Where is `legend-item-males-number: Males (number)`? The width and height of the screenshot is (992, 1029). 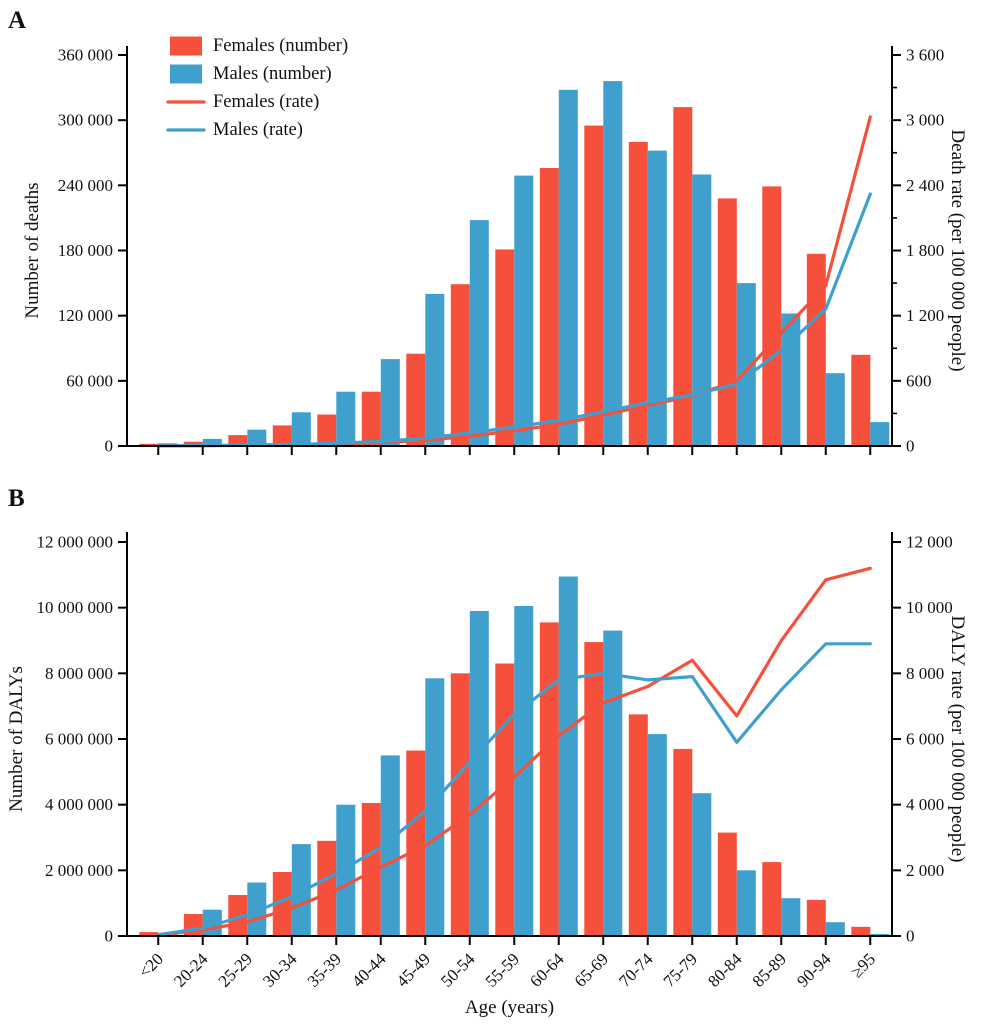 legend-item-males-number: Males (number) is located at coordinates (251, 74).